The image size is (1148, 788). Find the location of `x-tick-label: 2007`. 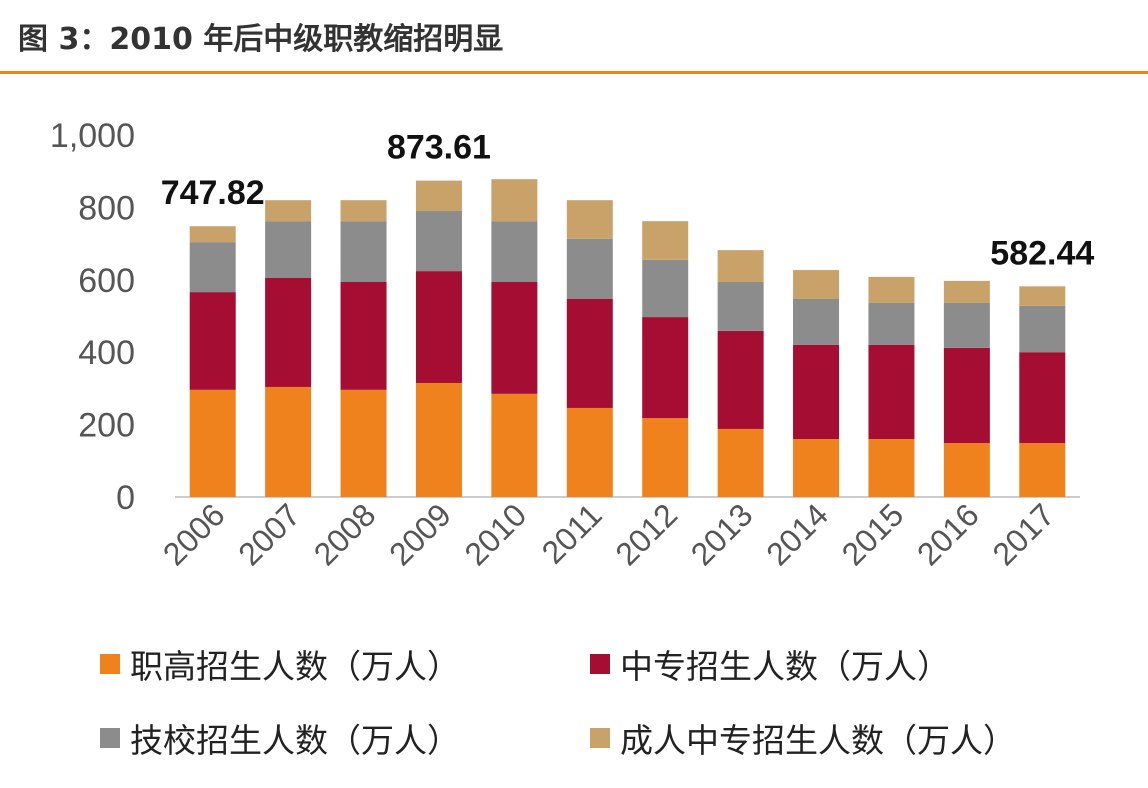

x-tick-label: 2007 is located at coordinates (269, 534).